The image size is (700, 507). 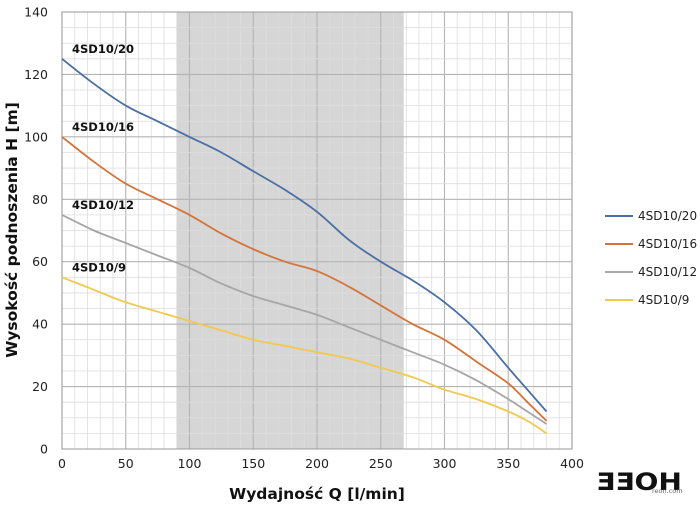 I want to click on y-tick-label: 20, so click(x=40, y=386).